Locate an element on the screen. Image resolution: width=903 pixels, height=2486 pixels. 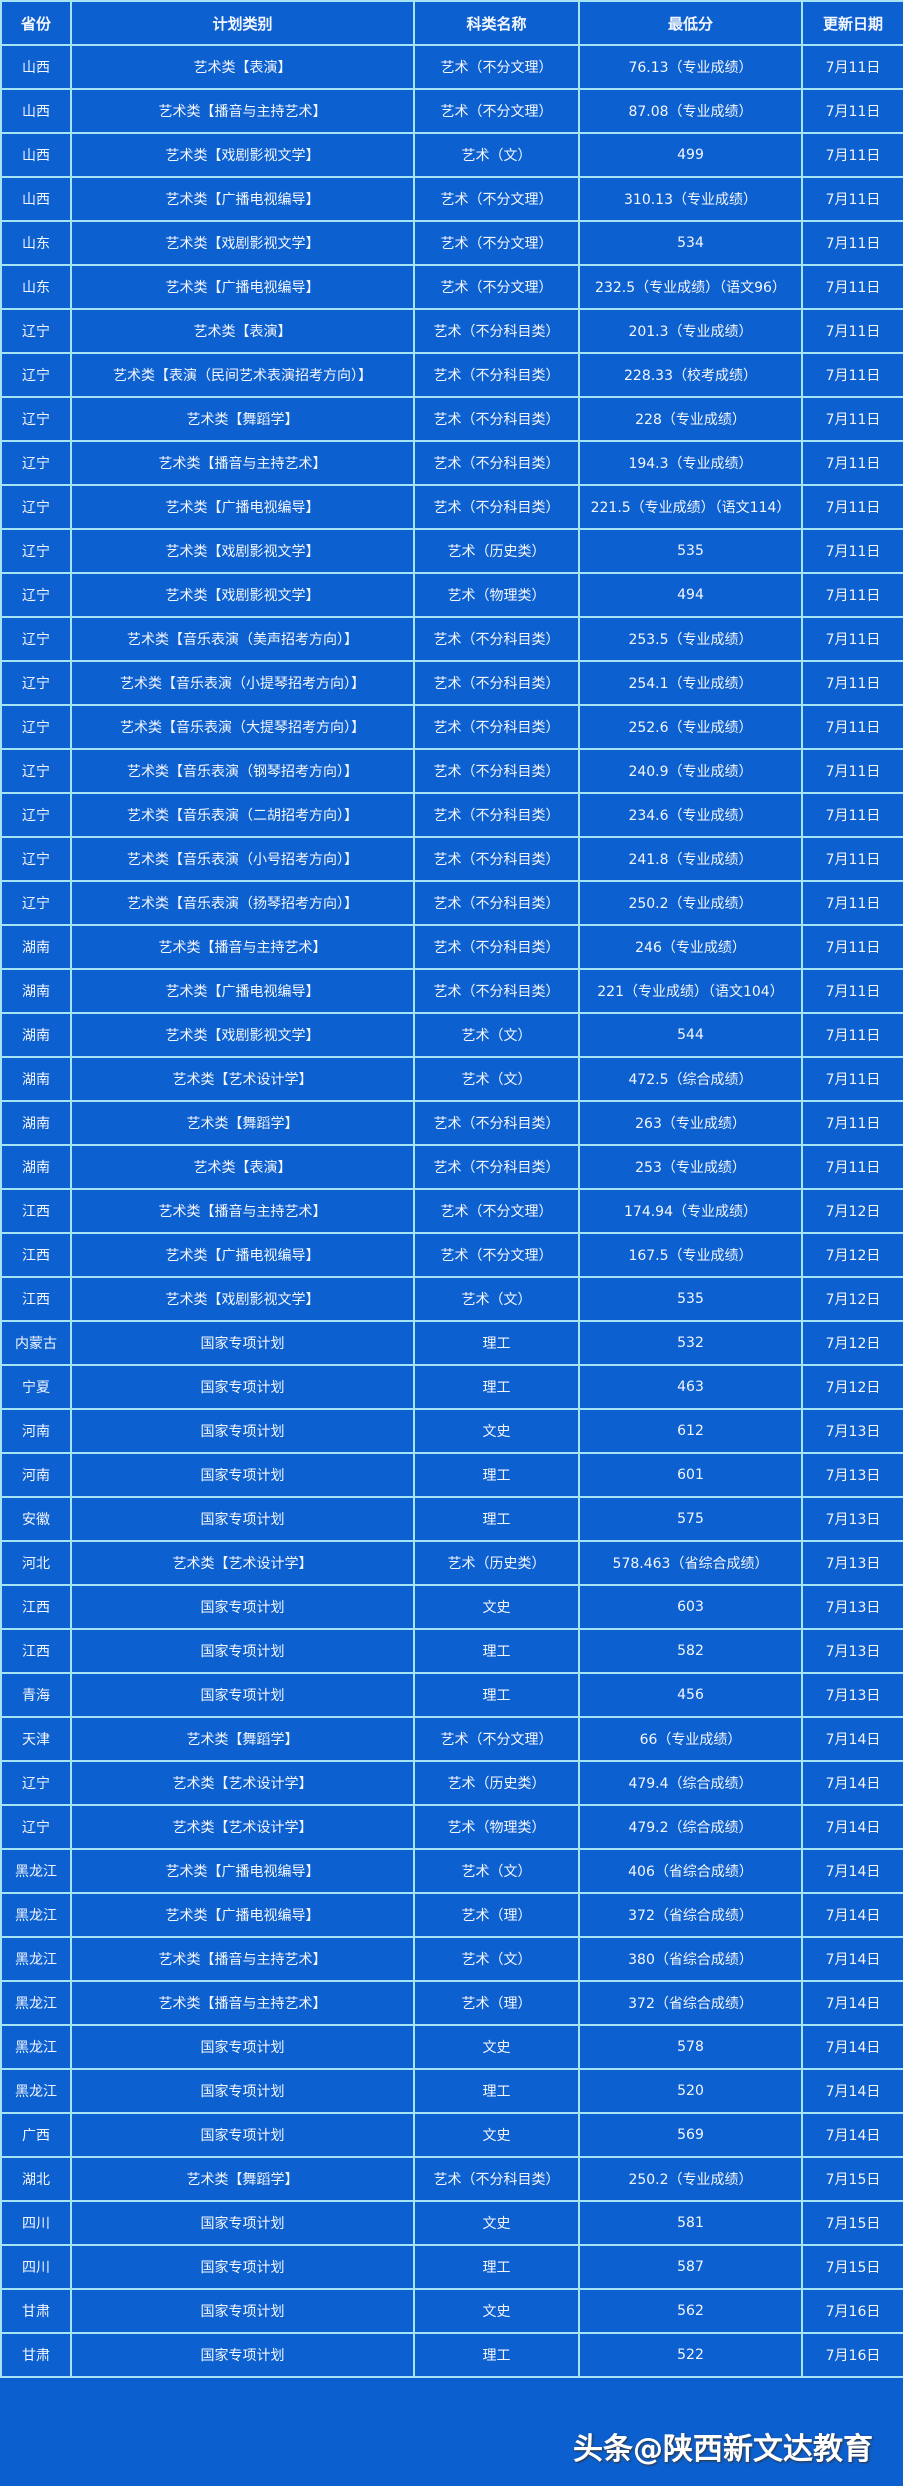
min-score-cell: 253.5（专业成绩） is located at coordinates (690, 639).